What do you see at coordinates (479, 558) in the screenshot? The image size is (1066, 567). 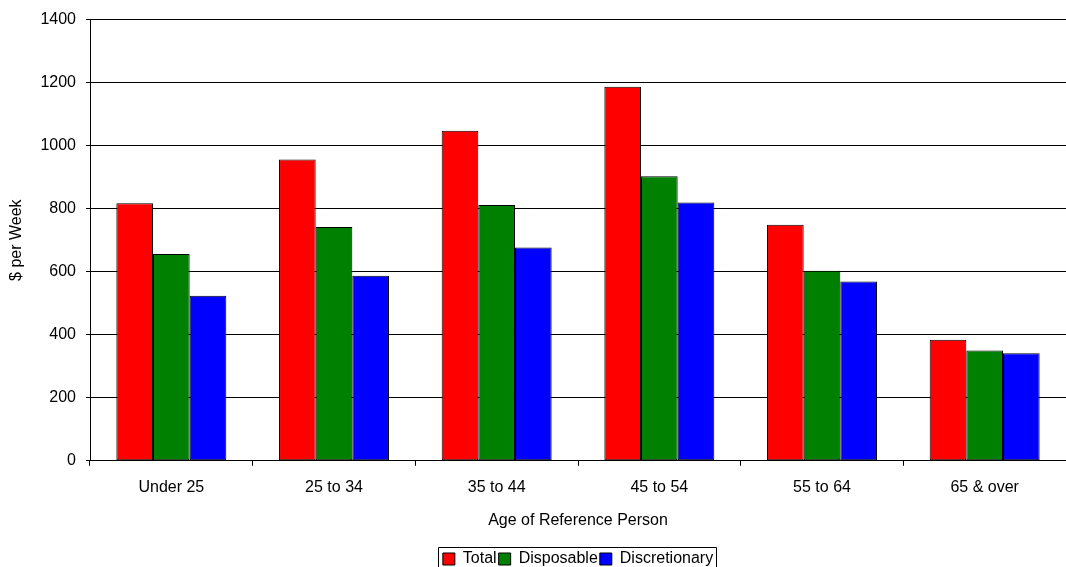 I see `legend-label: Total` at bounding box center [479, 558].